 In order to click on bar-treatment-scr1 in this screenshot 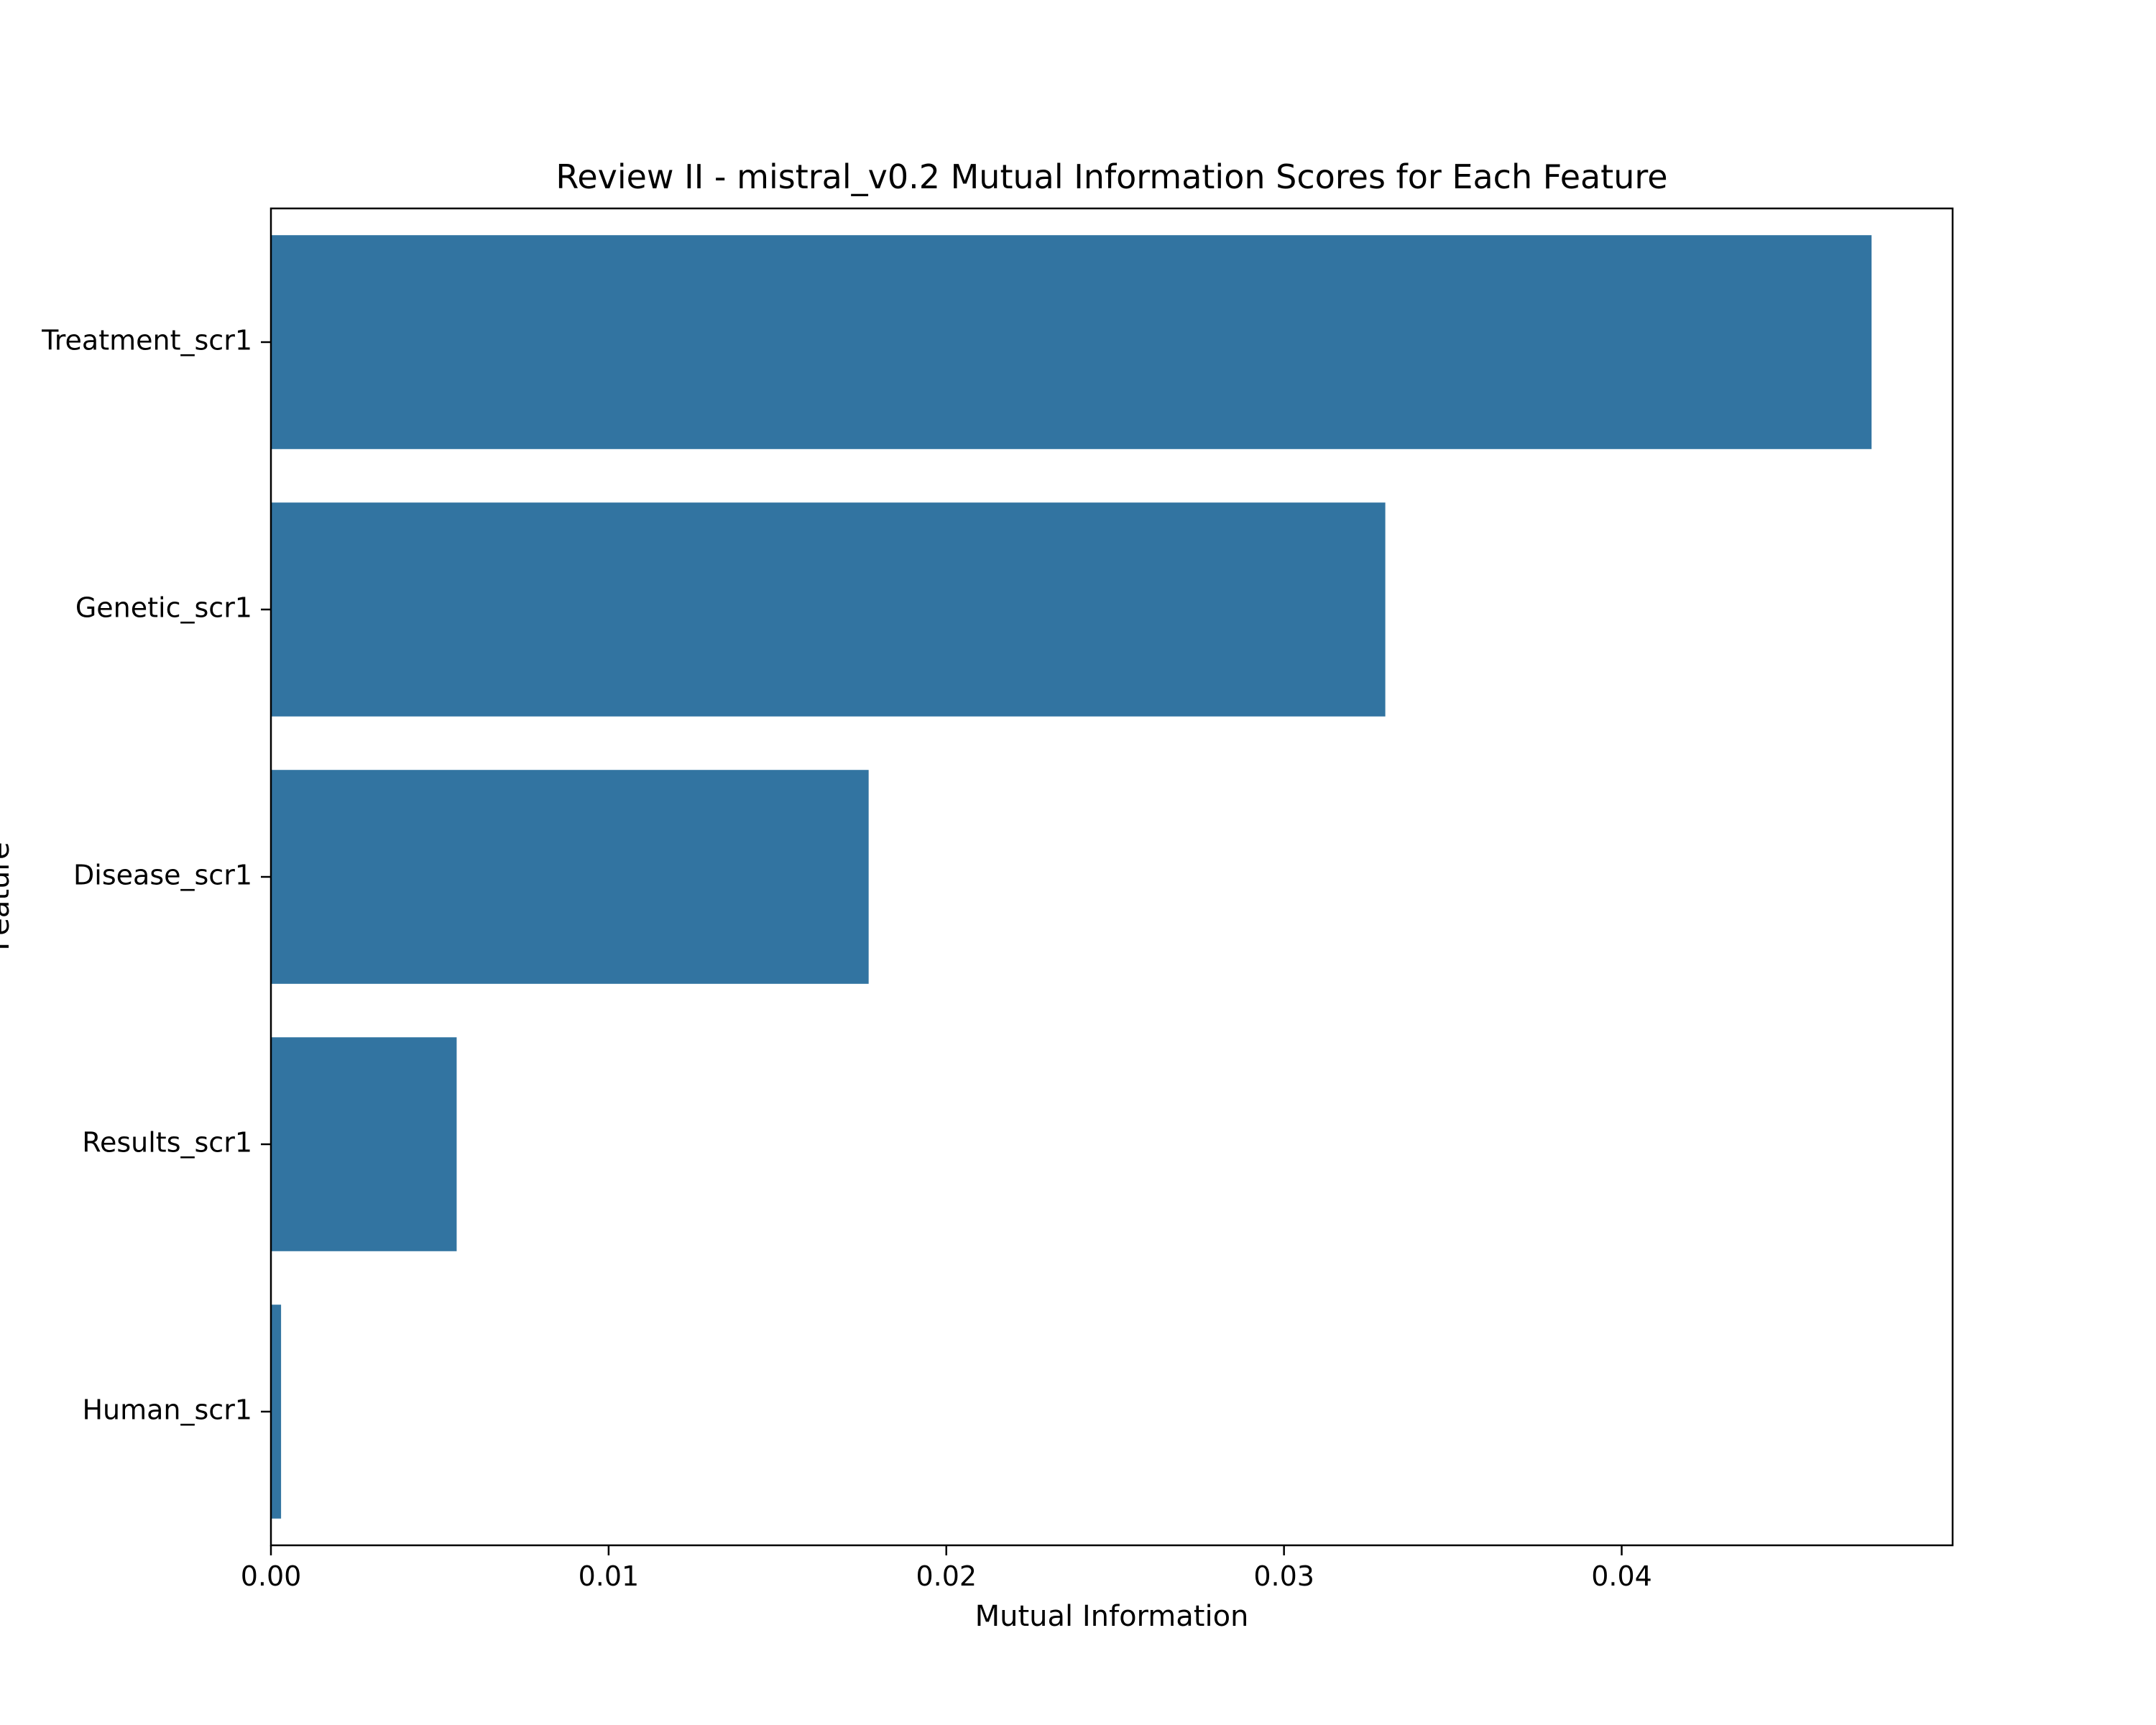, I will do `click(1071, 342)`.